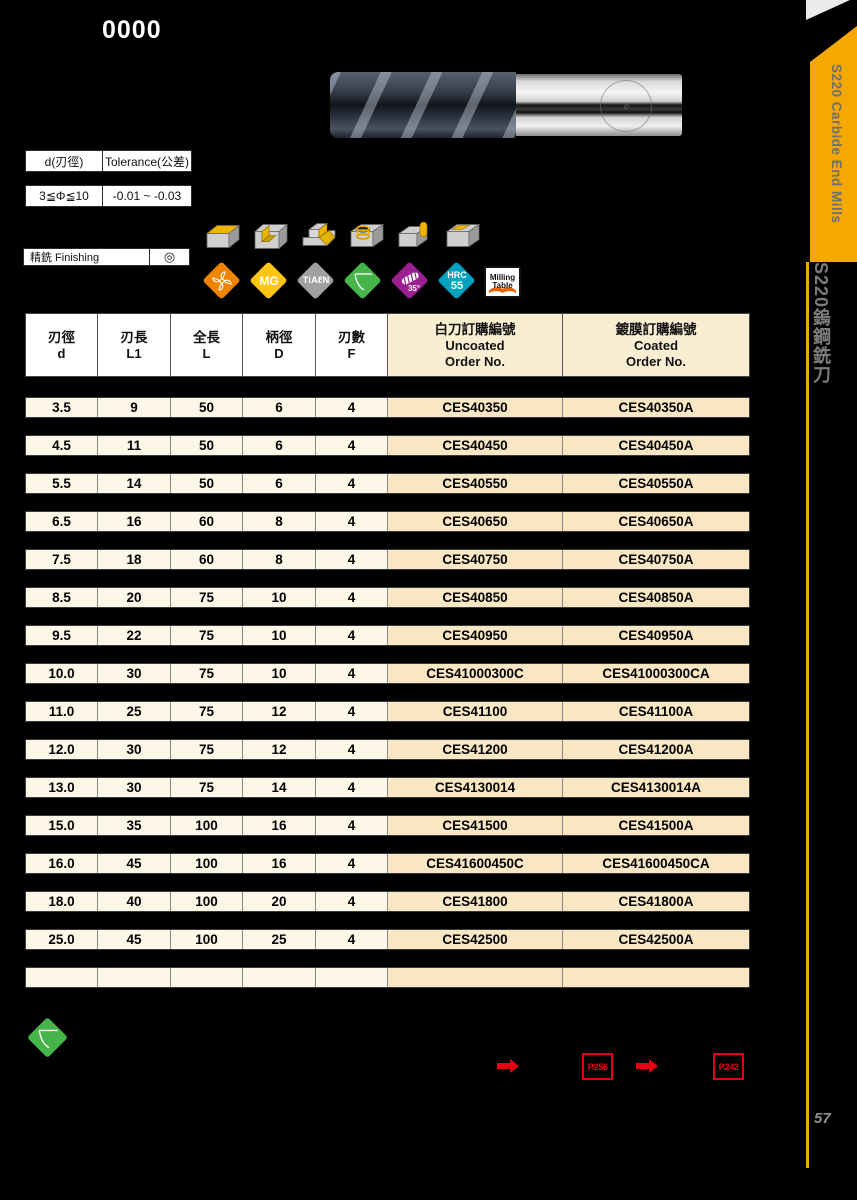  What do you see at coordinates (728, 1066) in the screenshot?
I see `page-ref-box-2: P.242` at bounding box center [728, 1066].